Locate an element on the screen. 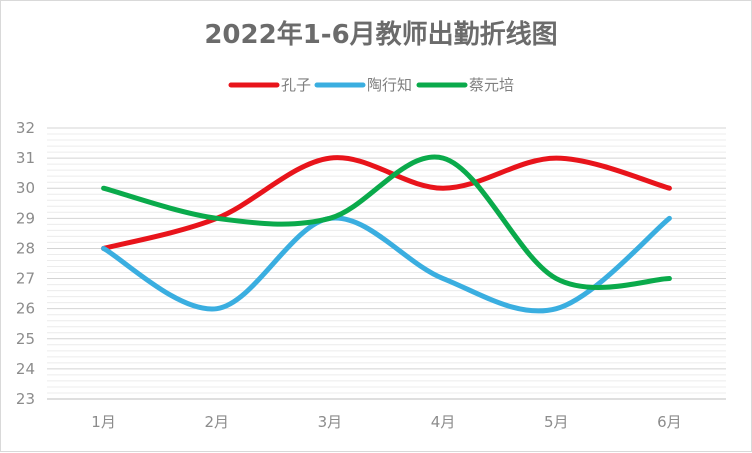  legend-label: 陶行知 is located at coordinates (389, 85).